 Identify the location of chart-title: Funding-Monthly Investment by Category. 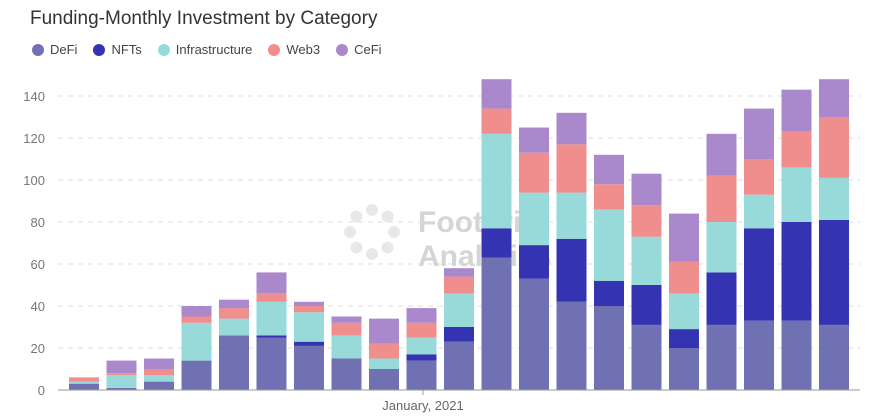
(204, 18).